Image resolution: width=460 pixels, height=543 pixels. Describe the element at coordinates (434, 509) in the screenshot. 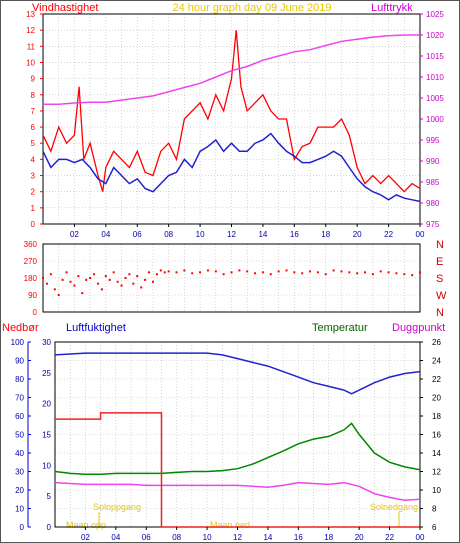

I see `temperature-y-tick-label: 8` at that location.